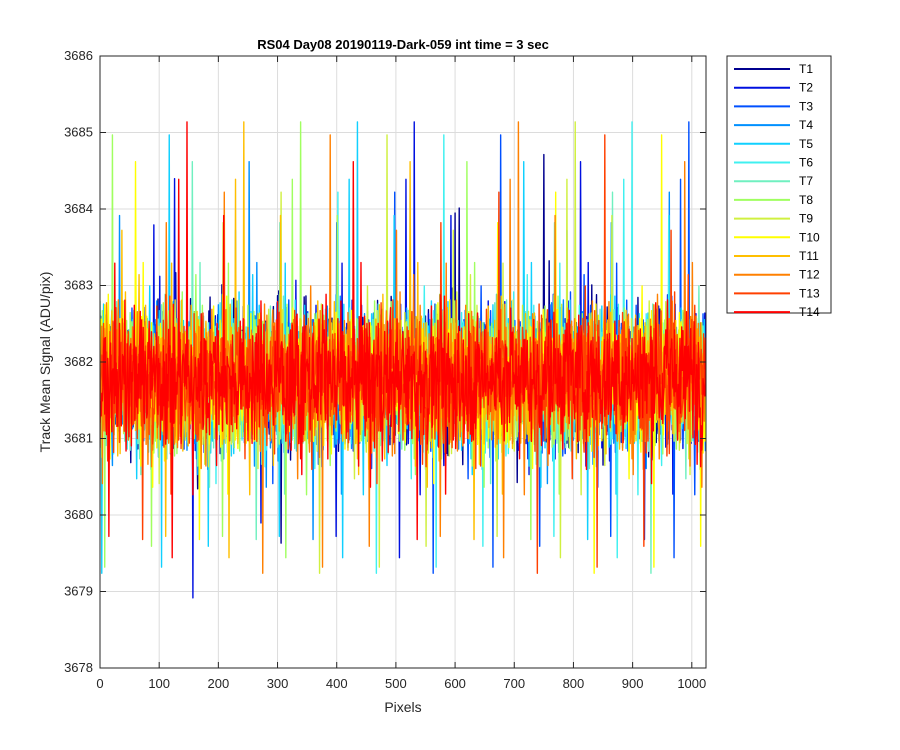  What do you see at coordinates (455, 683) in the screenshot?
I see `x-tick-label: 600` at bounding box center [455, 683].